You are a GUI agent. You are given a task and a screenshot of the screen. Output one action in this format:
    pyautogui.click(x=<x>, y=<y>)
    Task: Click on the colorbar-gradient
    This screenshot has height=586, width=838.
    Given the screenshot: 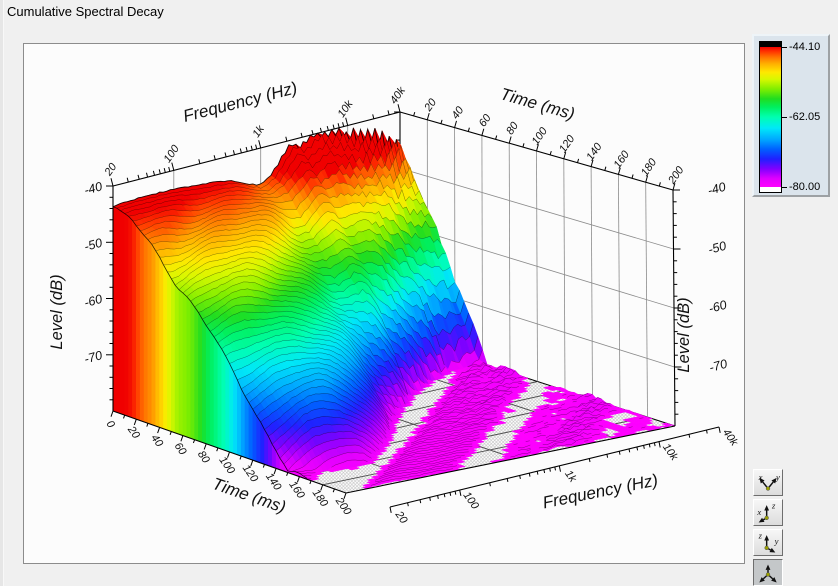 What is the action you would take?
    pyautogui.click(x=770, y=117)
    